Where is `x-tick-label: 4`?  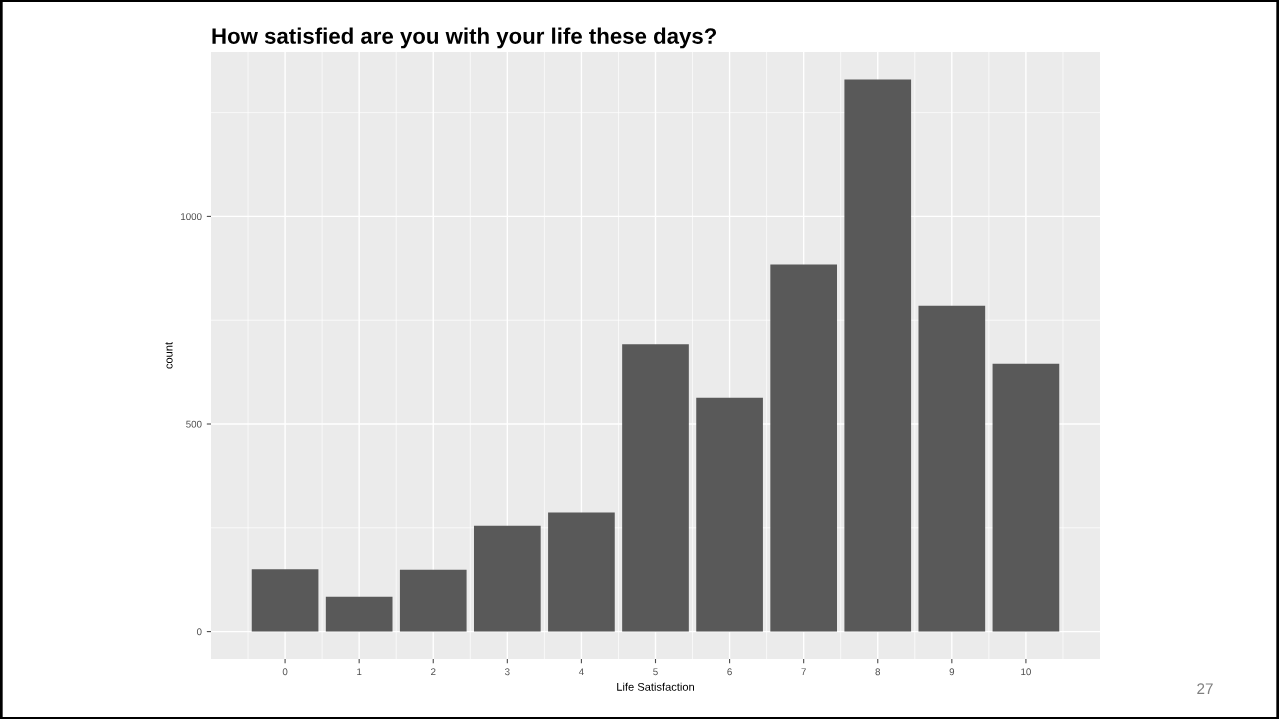
x-tick-label: 4 is located at coordinates (581, 672).